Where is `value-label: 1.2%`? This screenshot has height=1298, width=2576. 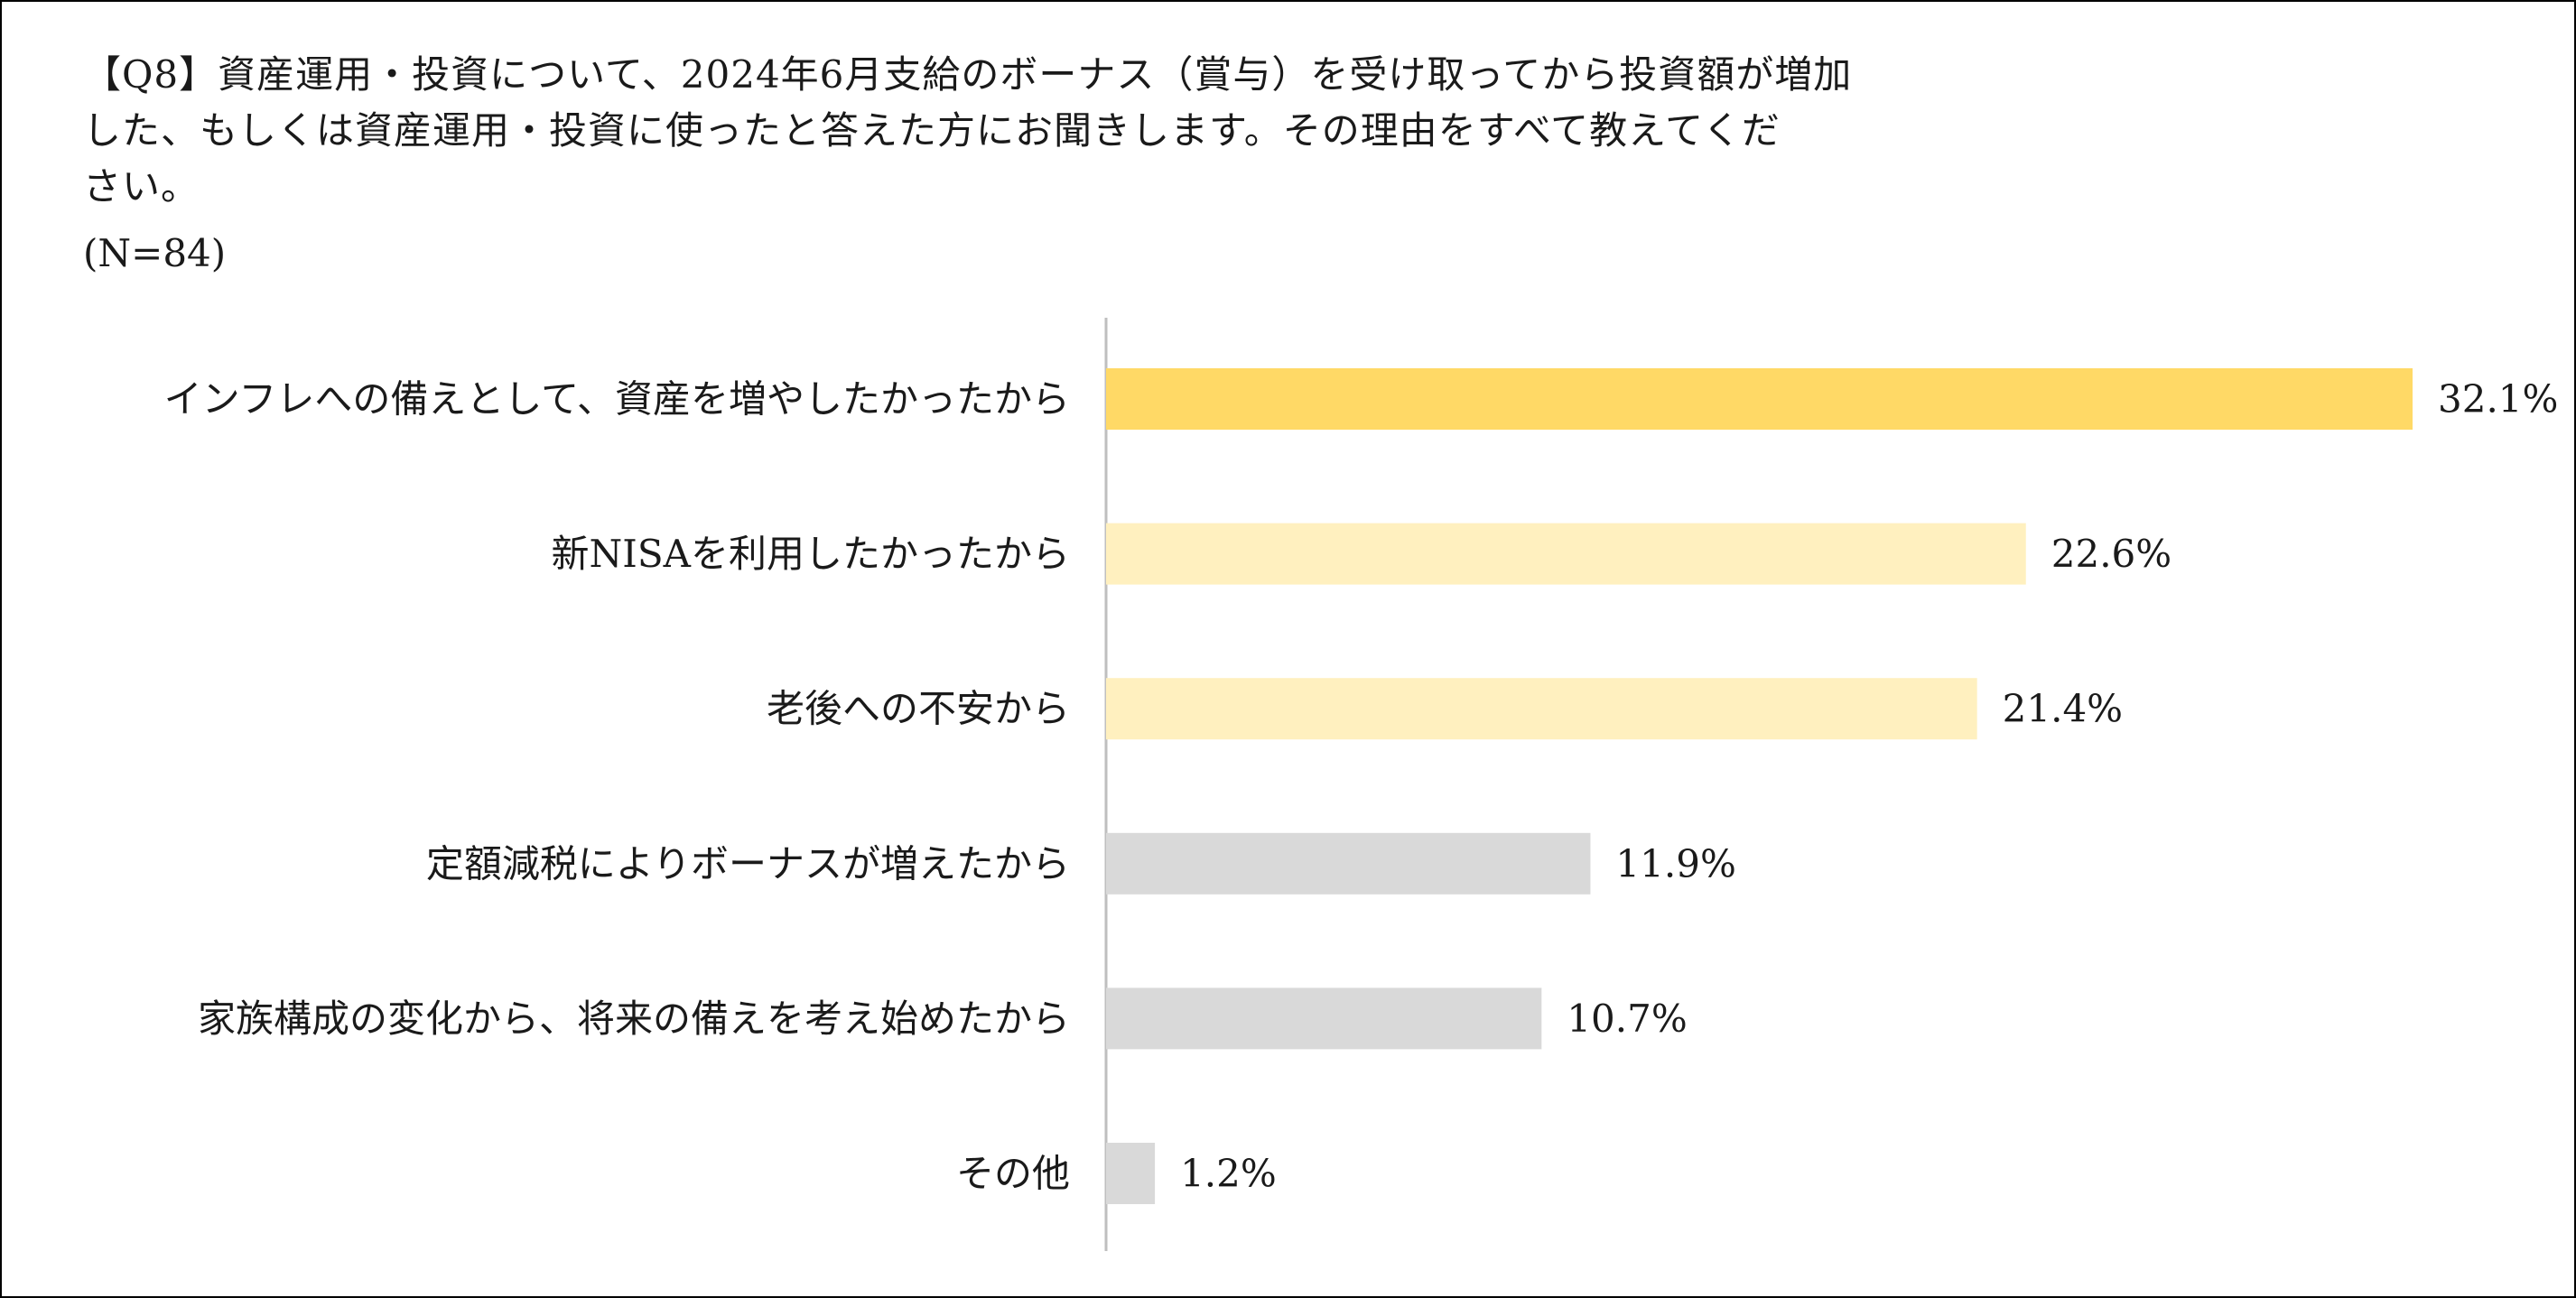 value-label: 1.2% is located at coordinates (1228, 1174).